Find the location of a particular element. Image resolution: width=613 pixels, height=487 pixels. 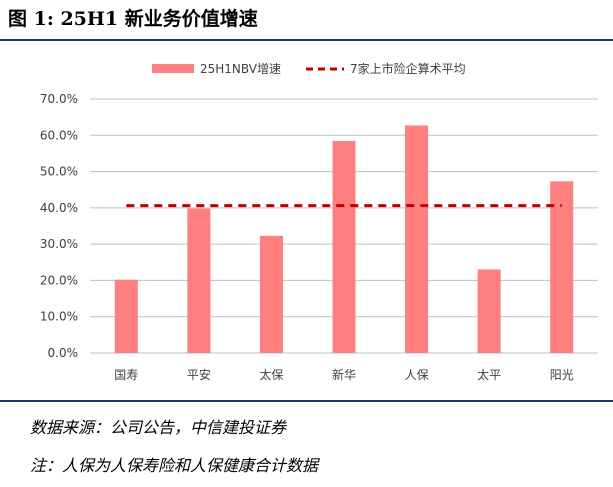

y-tick-label: 20.0% is located at coordinates (59, 280).